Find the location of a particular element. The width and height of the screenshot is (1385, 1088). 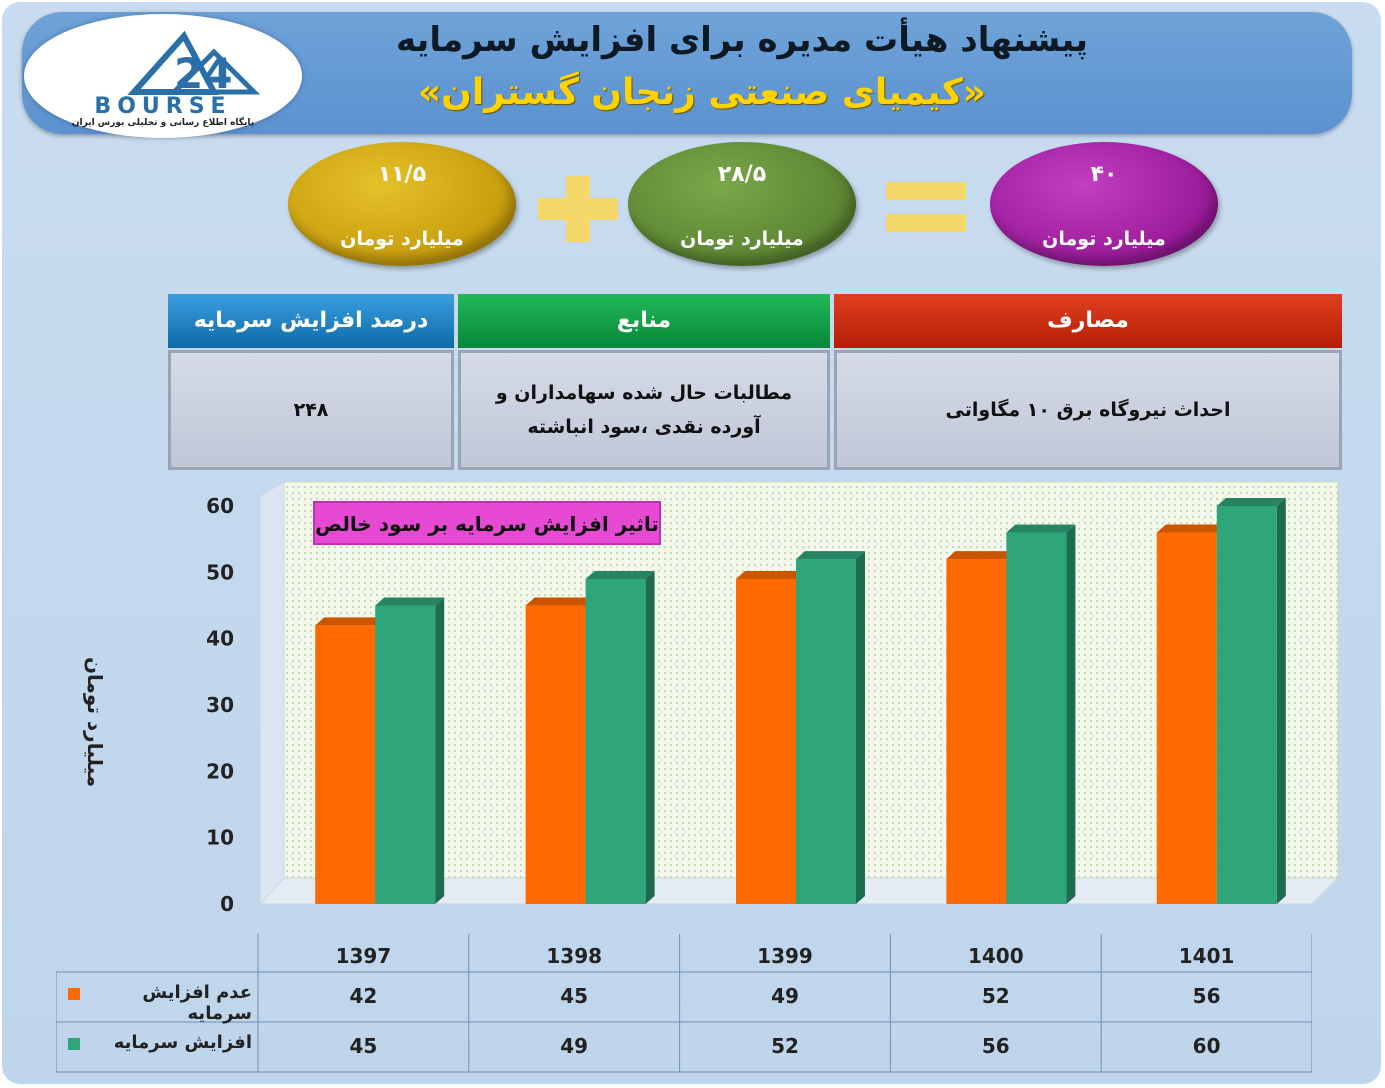

cell-uses: احداث نیروگاه برق ۱۰ مگاواتی is located at coordinates (1088, 410).